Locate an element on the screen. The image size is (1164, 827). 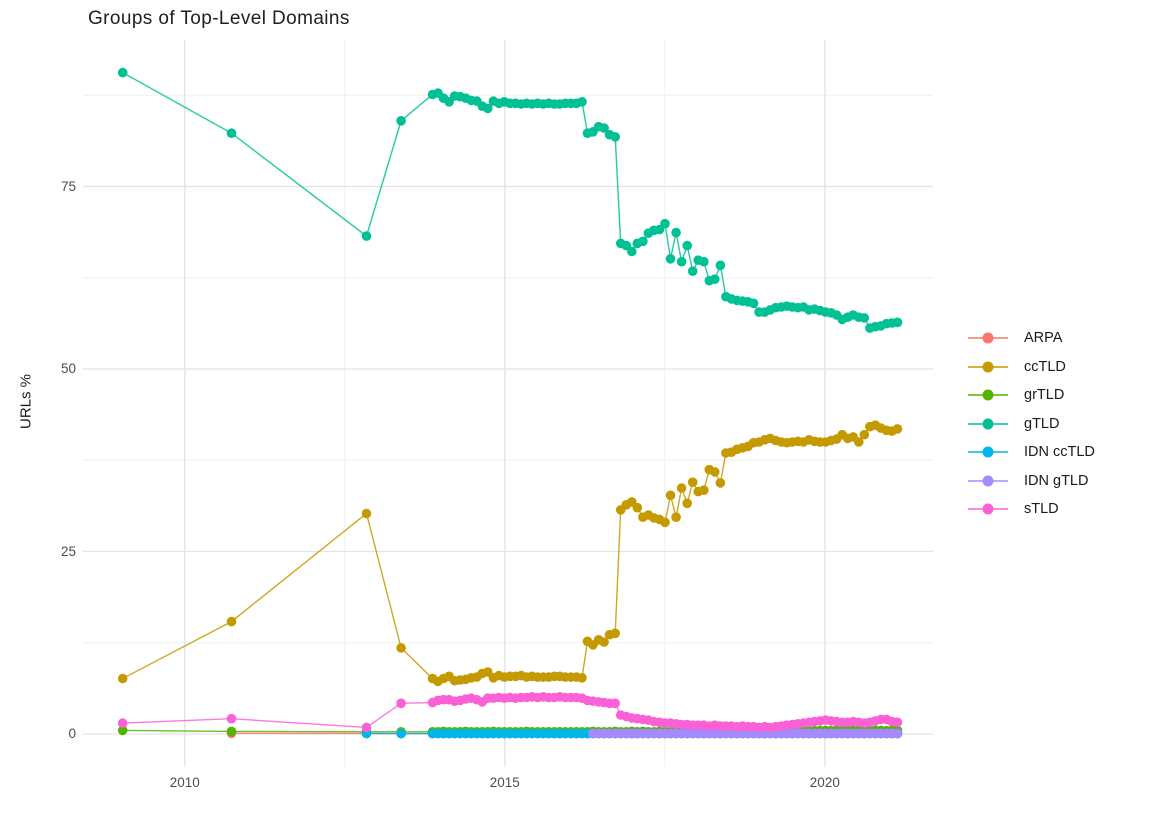
legend-item-idn-gtld: IDN gTLD is located at coordinates (1030, 481).